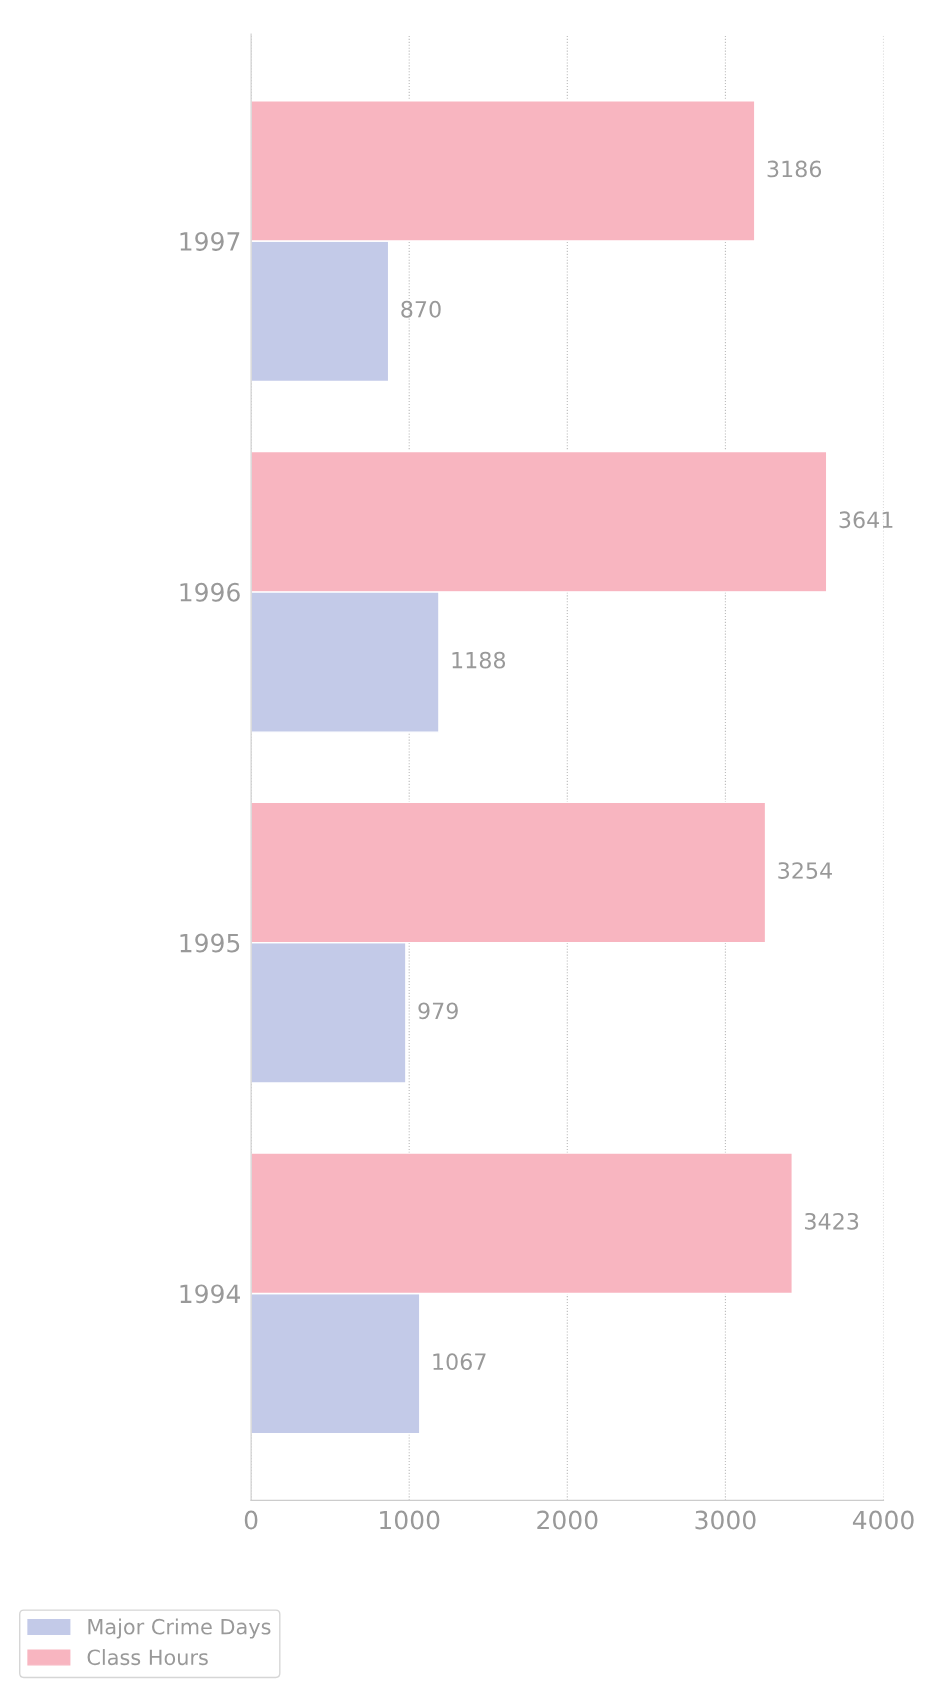  What do you see at coordinates (251, 1520) in the screenshot?
I see `x-tick-label: 0` at bounding box center [251, 1520].